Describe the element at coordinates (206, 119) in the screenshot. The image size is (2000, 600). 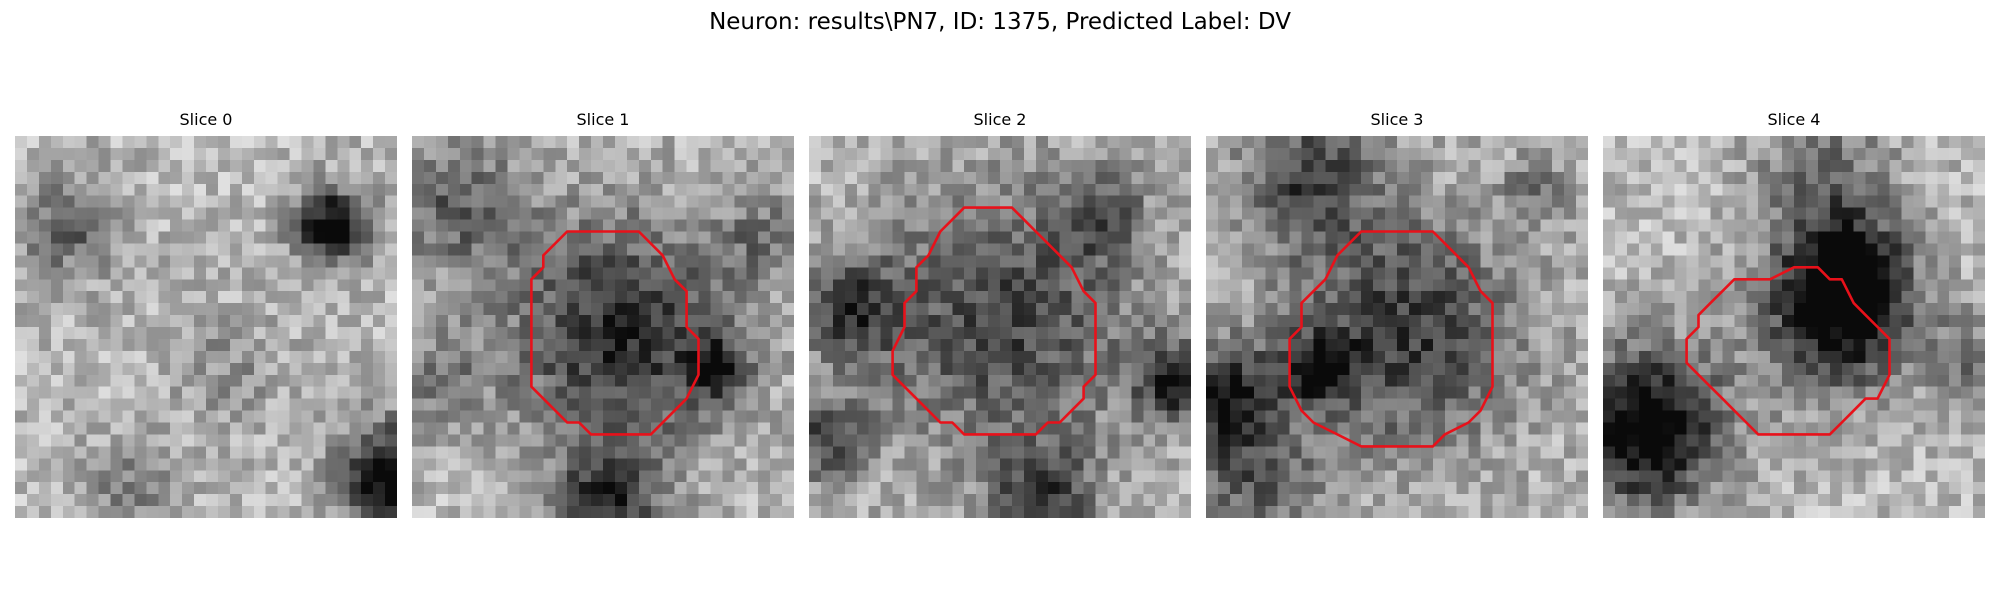
I see `slice-title: Slice 0` at that location.